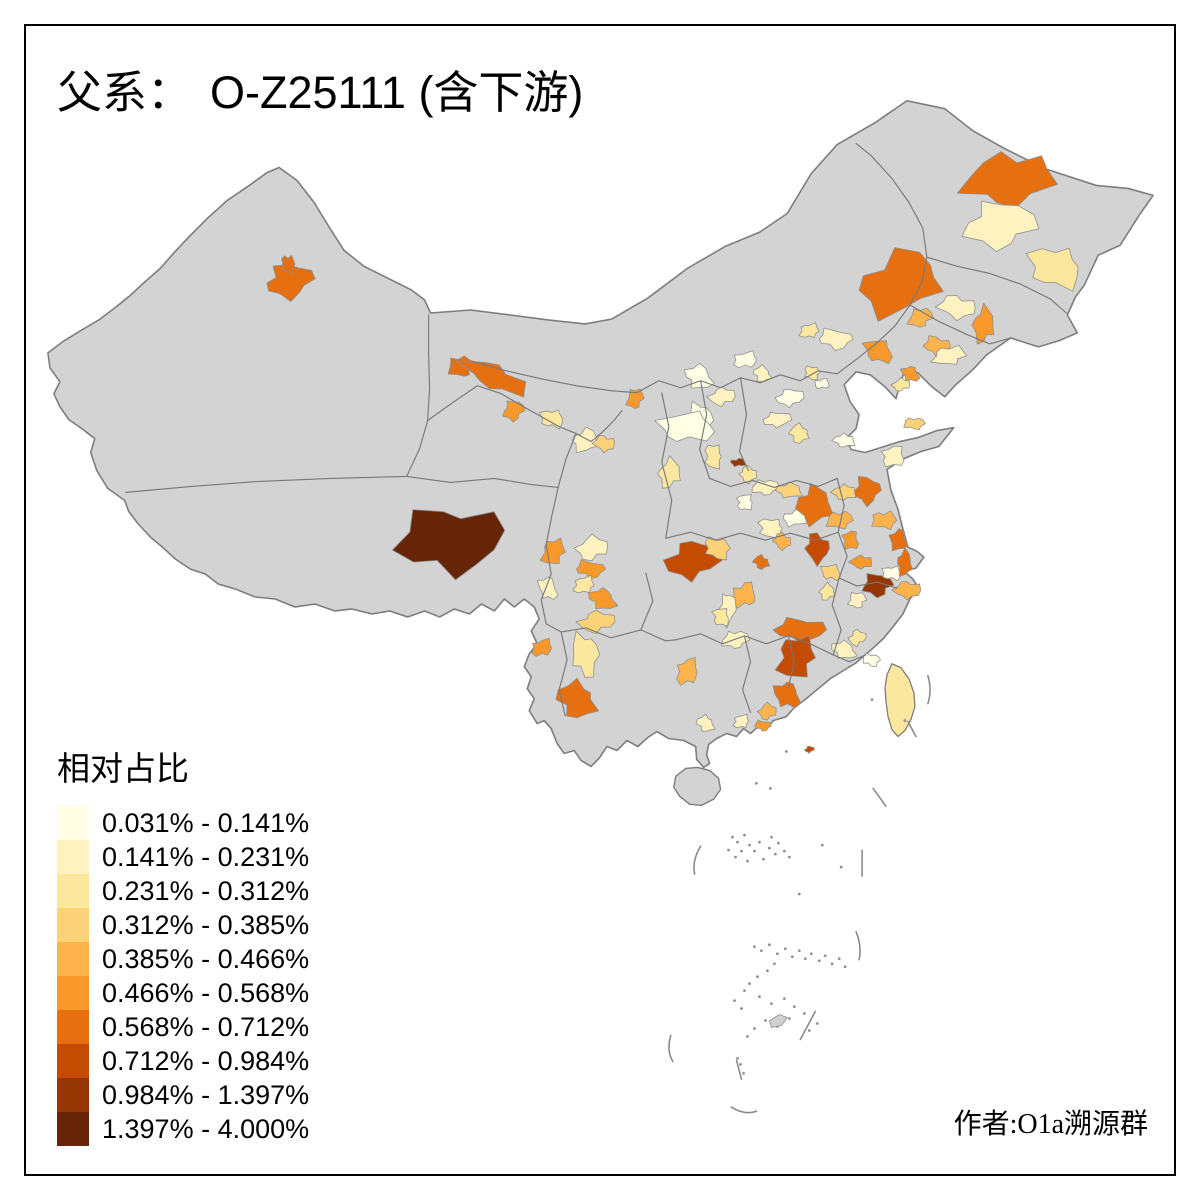 The image size is (1200, 1200). What do you see at coordinates (206, 1061) in the screenshot?
I see `legend-label: 0.712% - 0.984%` at bounding box center [206, 1061].